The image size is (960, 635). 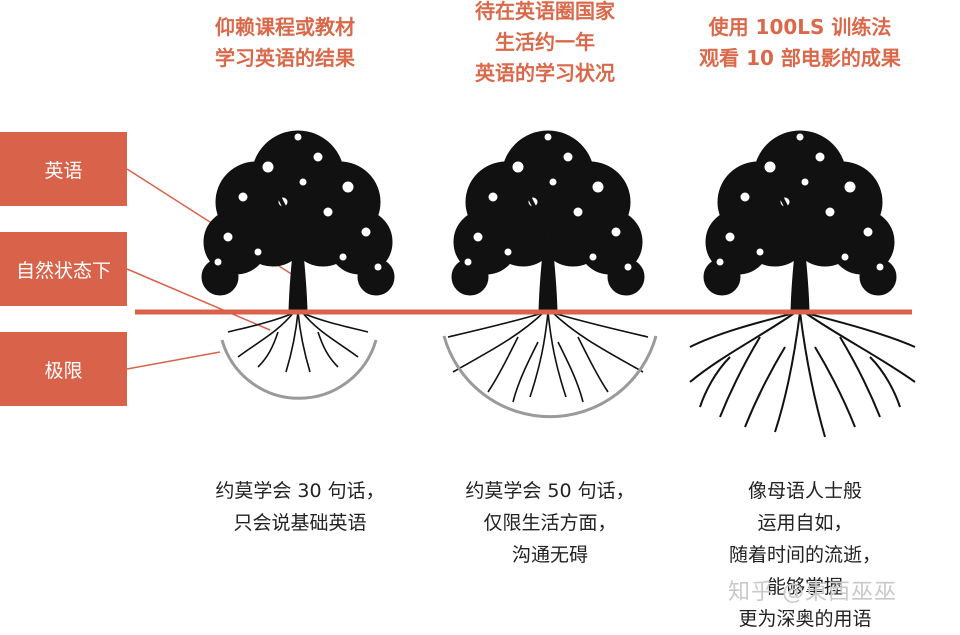 I want to click on connector-natural, so click(x=198, y=299).